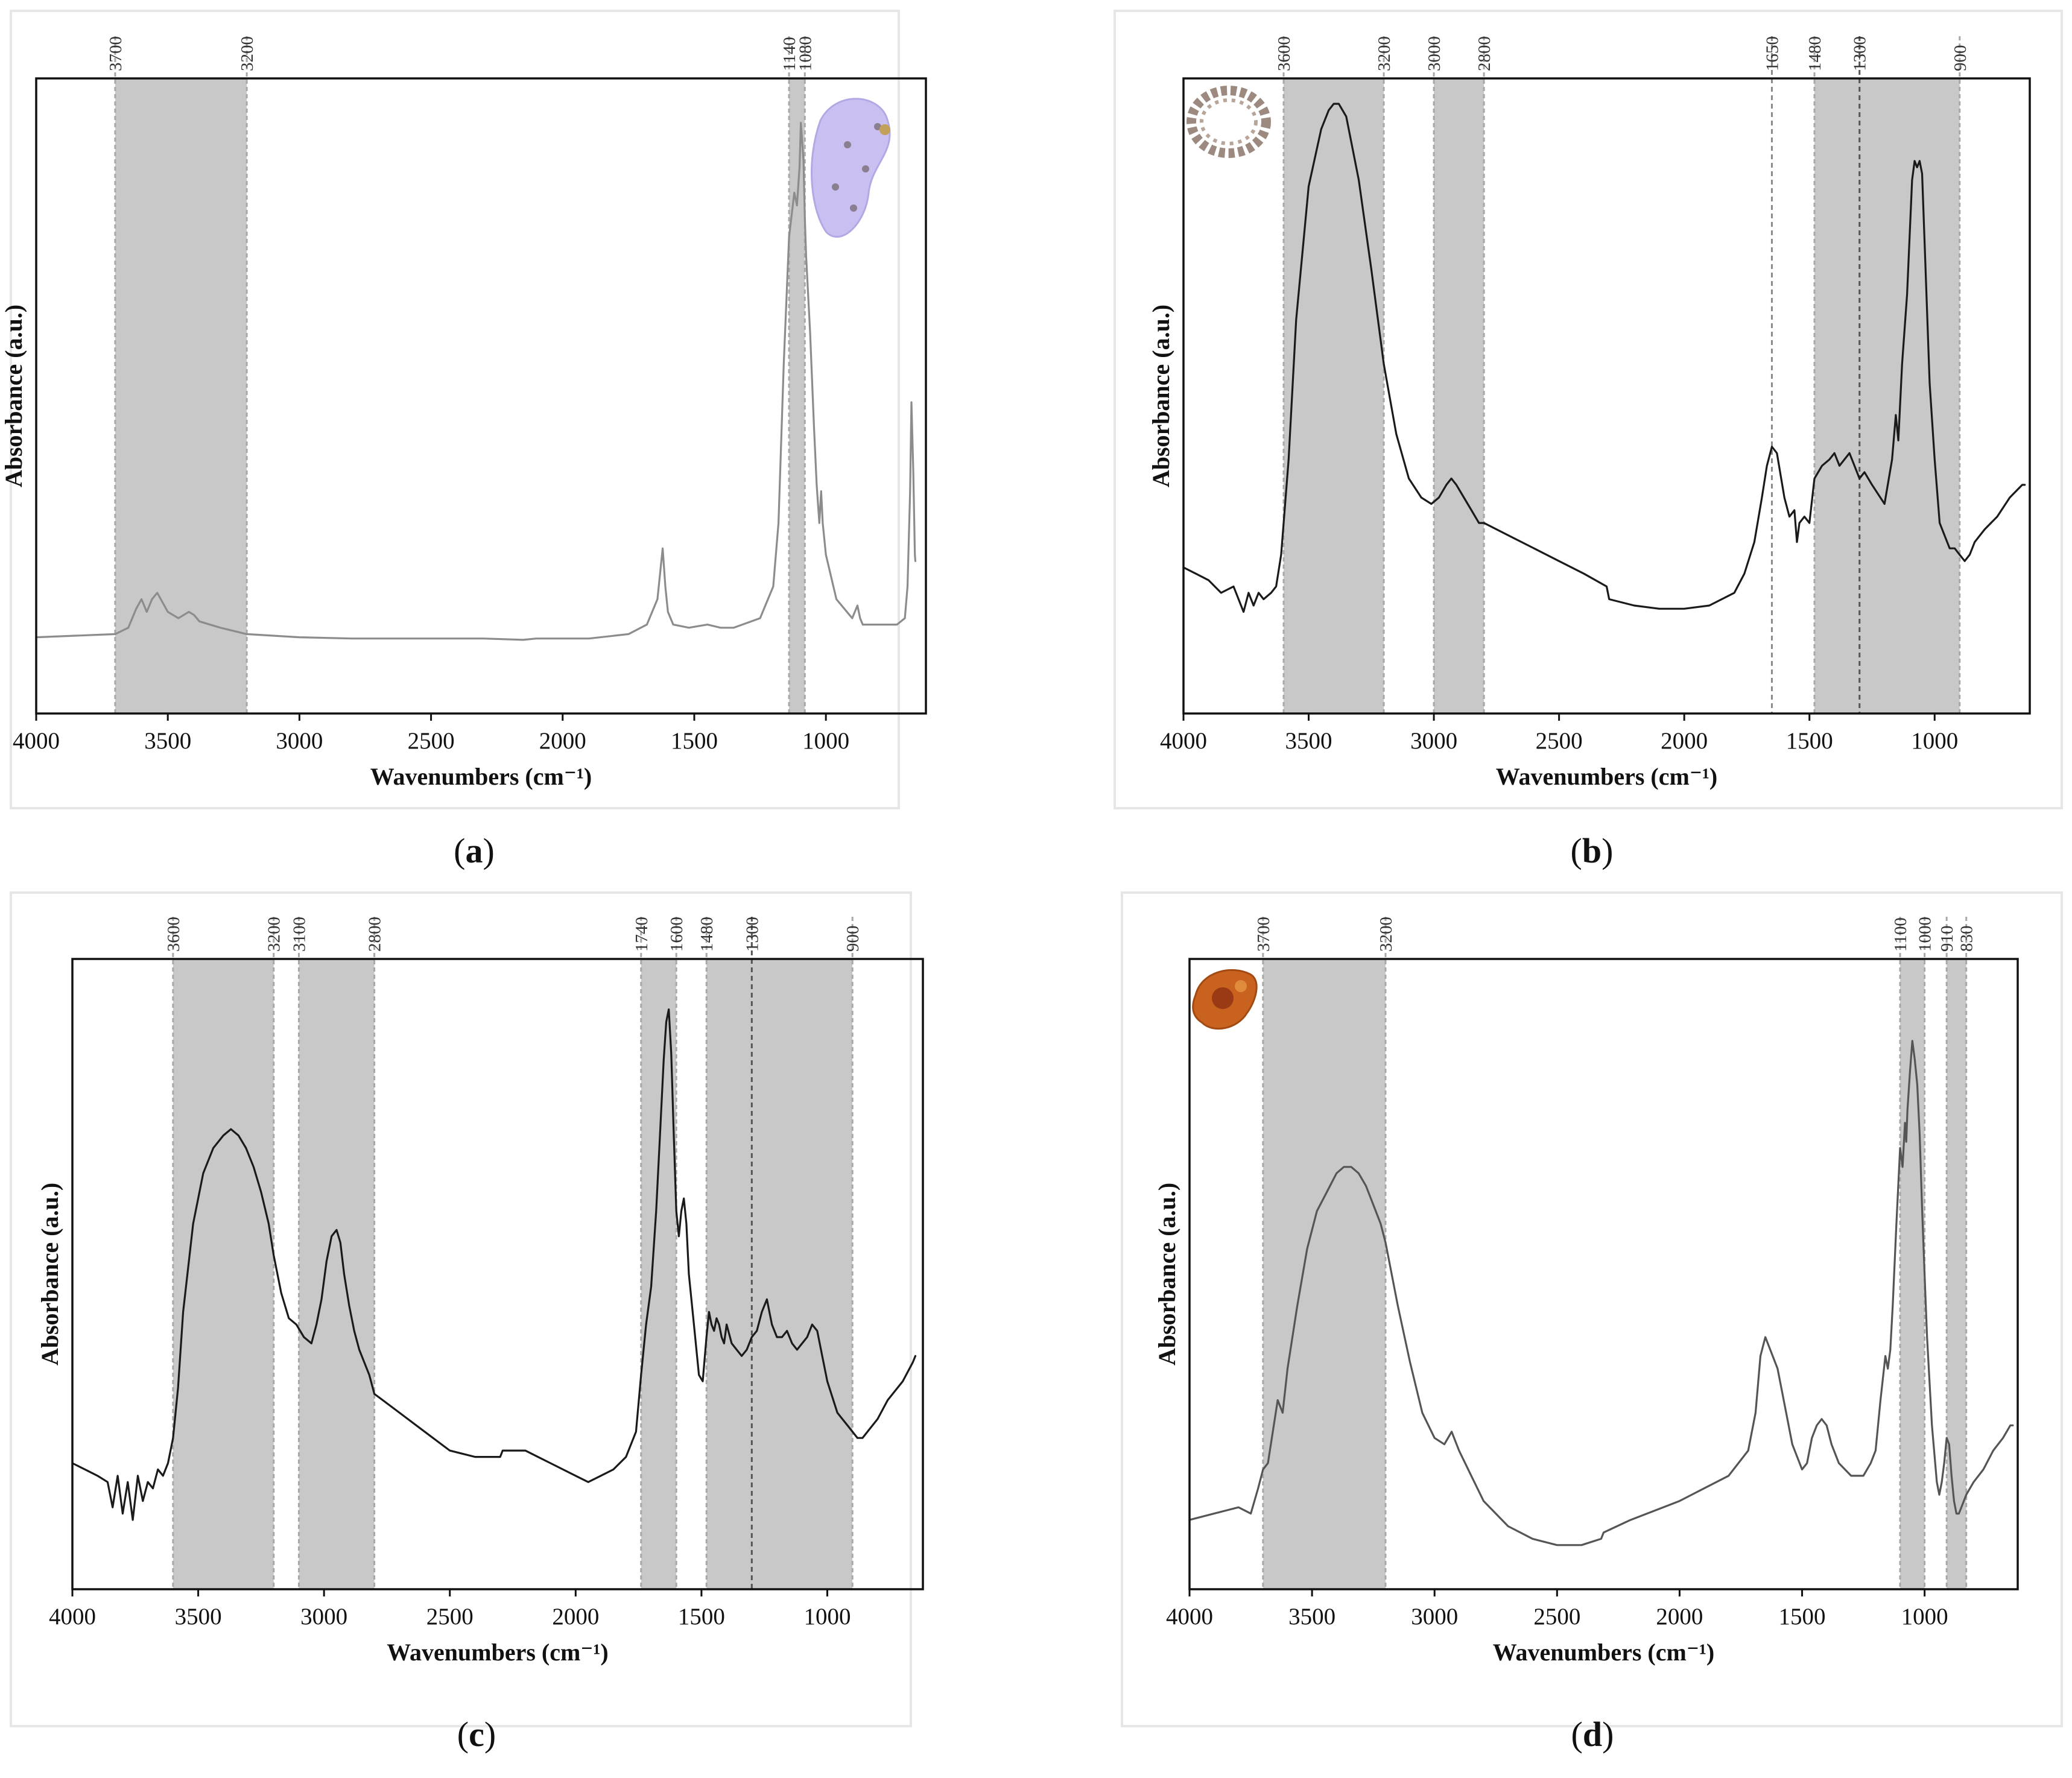 The width and height of the screenshot is (2072, 1778). What do you see at coordinates (677, 934) in the screenshot?
I see `band-boundary-label: 1600` at bounding box center [677, 934].